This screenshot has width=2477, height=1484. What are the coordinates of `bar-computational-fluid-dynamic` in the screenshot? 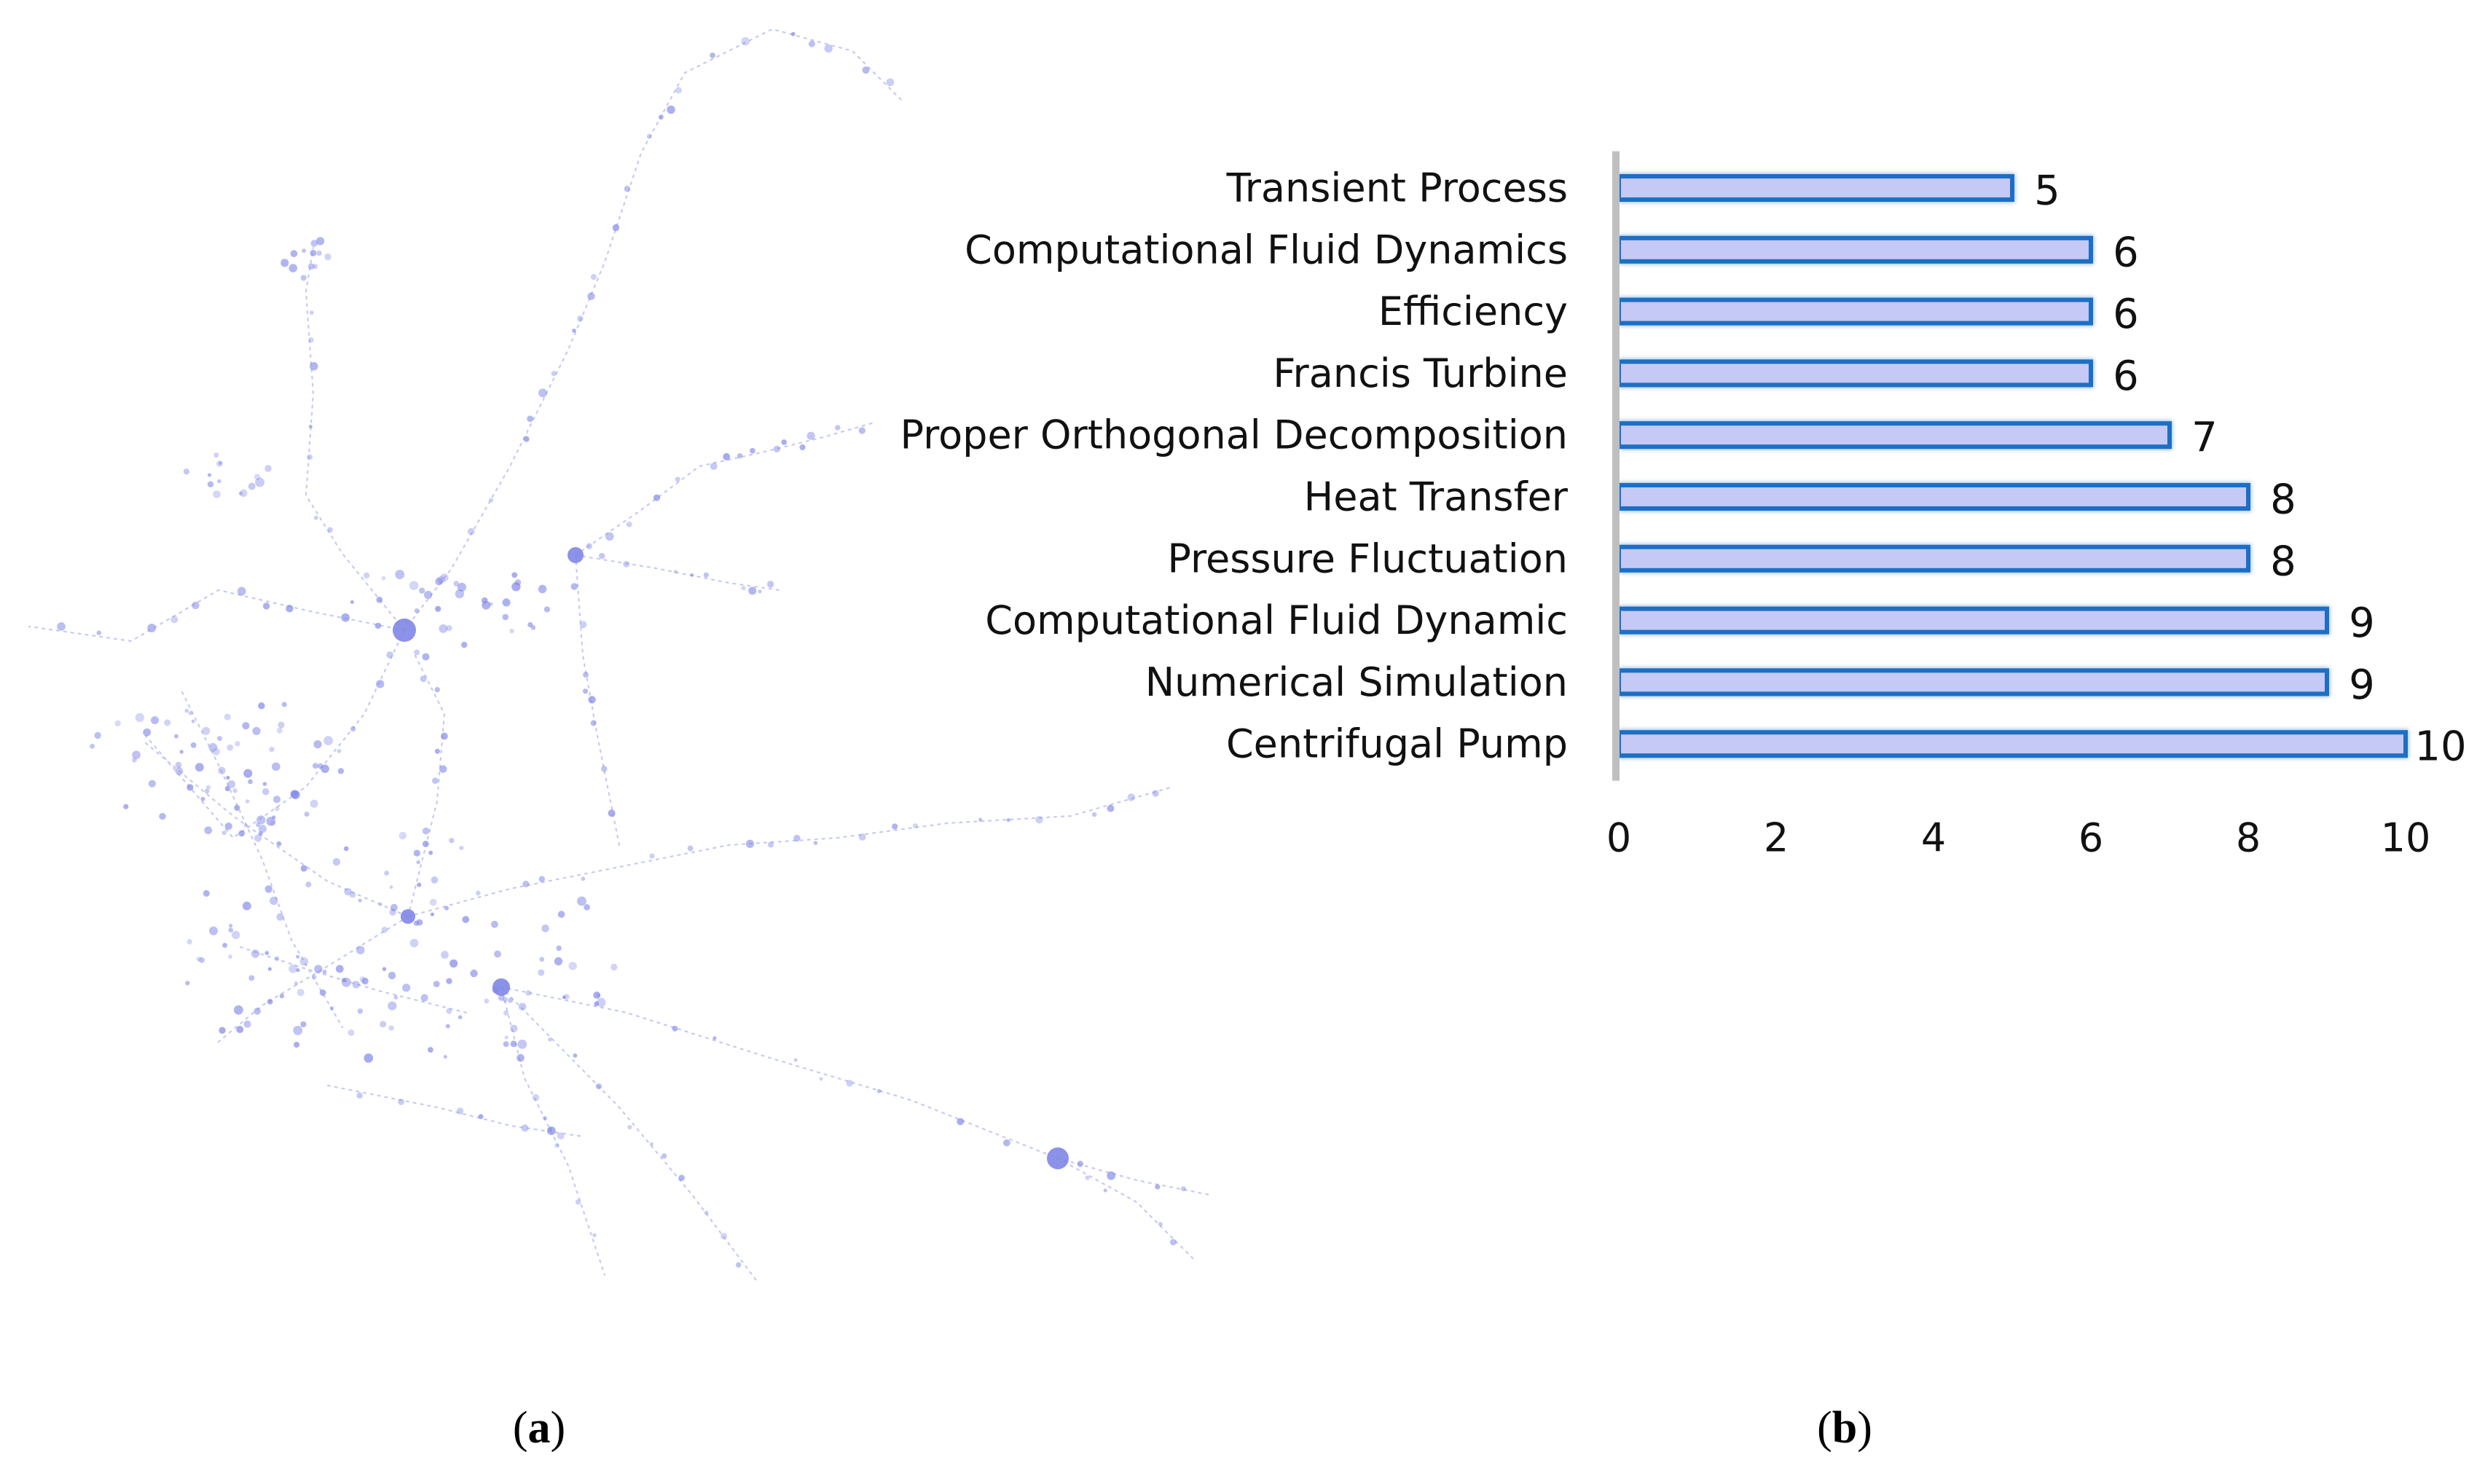 It's located at (1973, 620).